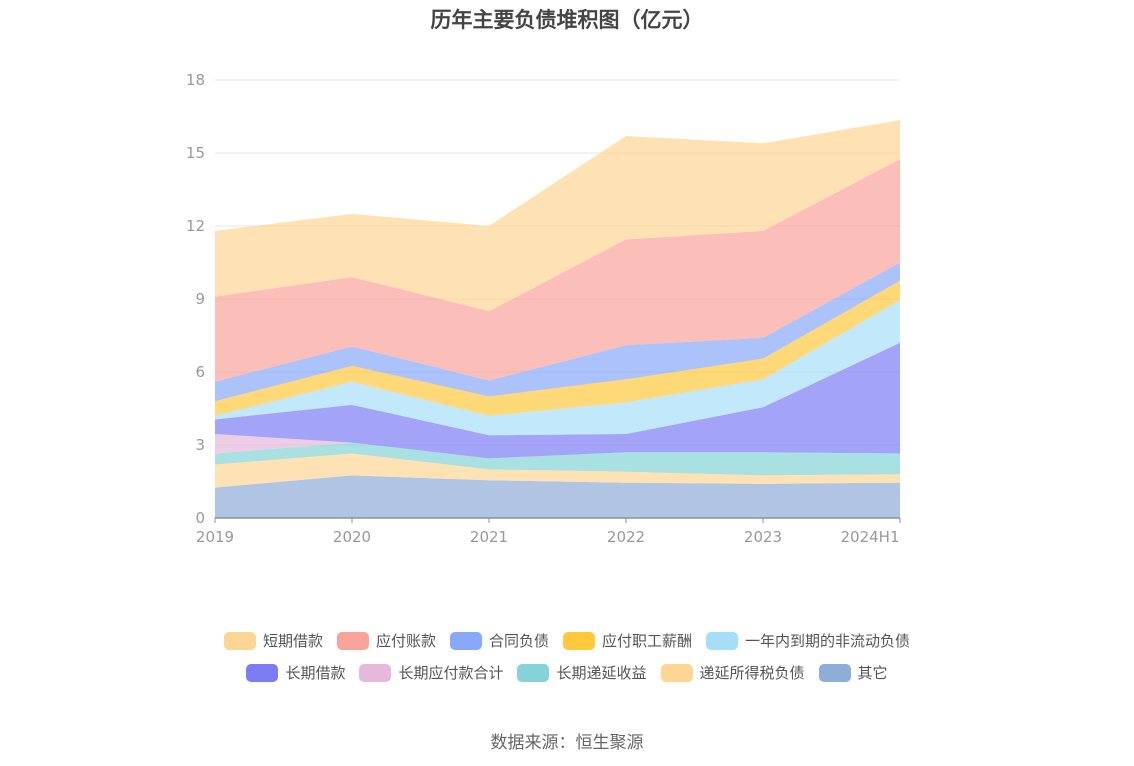 The image size is (1134, 766). I want to click on area-递延所得税负债, so click(557, 470).